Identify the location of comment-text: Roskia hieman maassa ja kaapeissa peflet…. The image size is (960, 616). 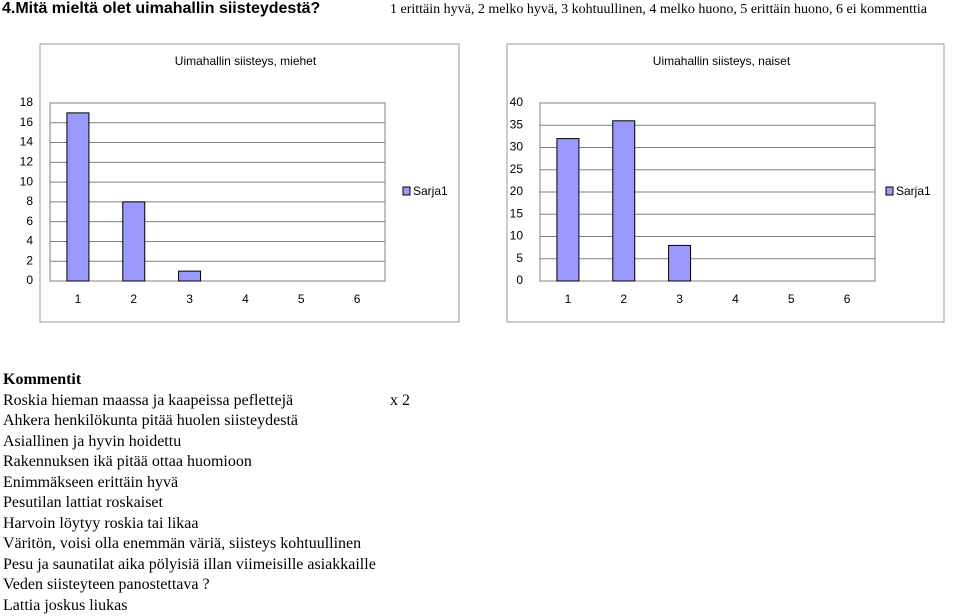
(148, 400).